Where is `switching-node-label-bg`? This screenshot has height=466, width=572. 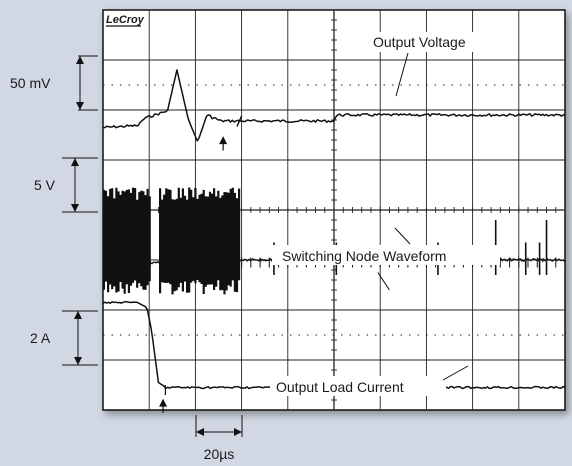 switching-node-label-bg is located at coordinates (386, 255).